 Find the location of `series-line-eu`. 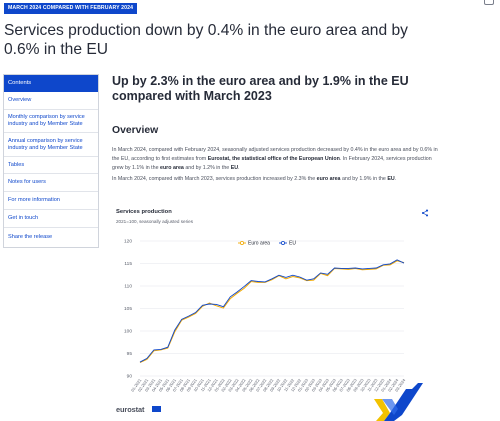

series-line-eu is located at coordinates (272, 311).